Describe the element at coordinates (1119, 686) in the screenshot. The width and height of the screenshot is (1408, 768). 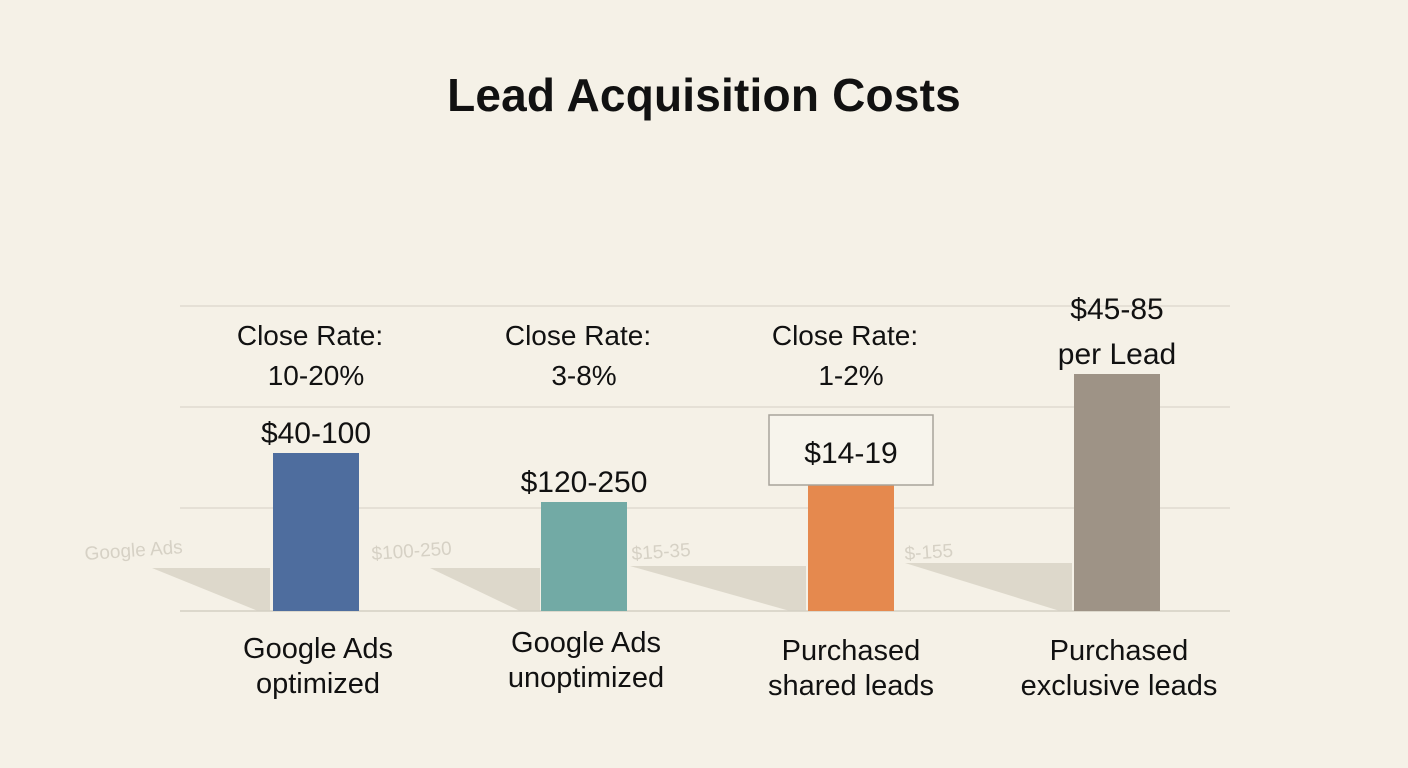
I see `category-label-3-1: exclusive leads` at that location.